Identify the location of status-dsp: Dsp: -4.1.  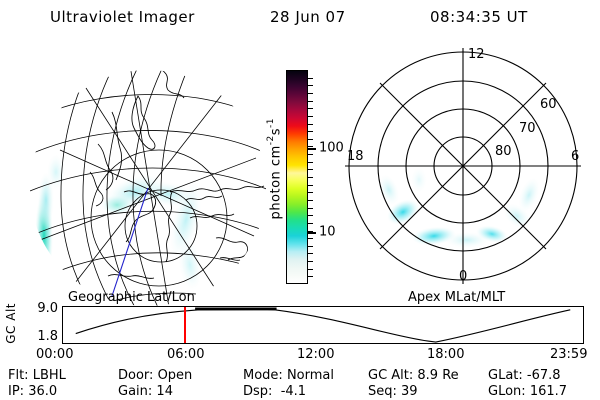
(274, 391).